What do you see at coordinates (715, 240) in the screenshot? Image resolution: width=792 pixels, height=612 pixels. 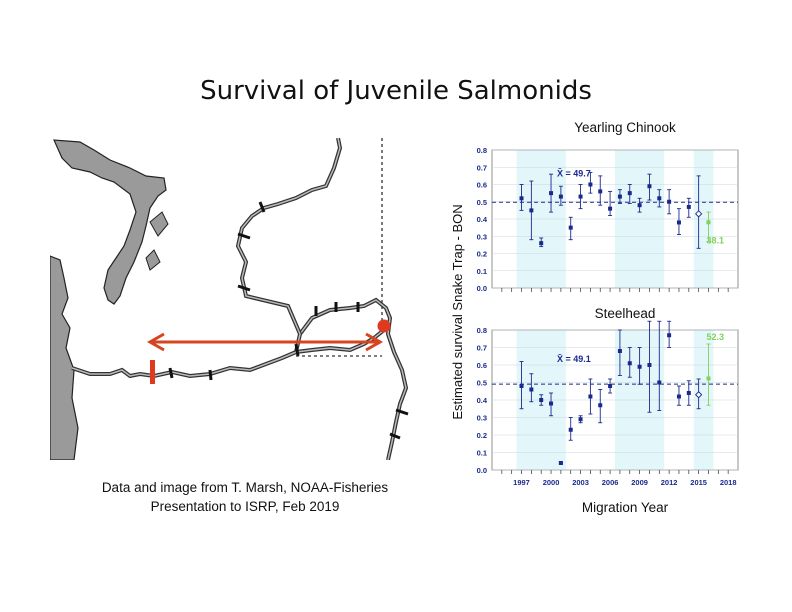 I see `highlight-value-label: 38.1` at bounding box center [715, 240].